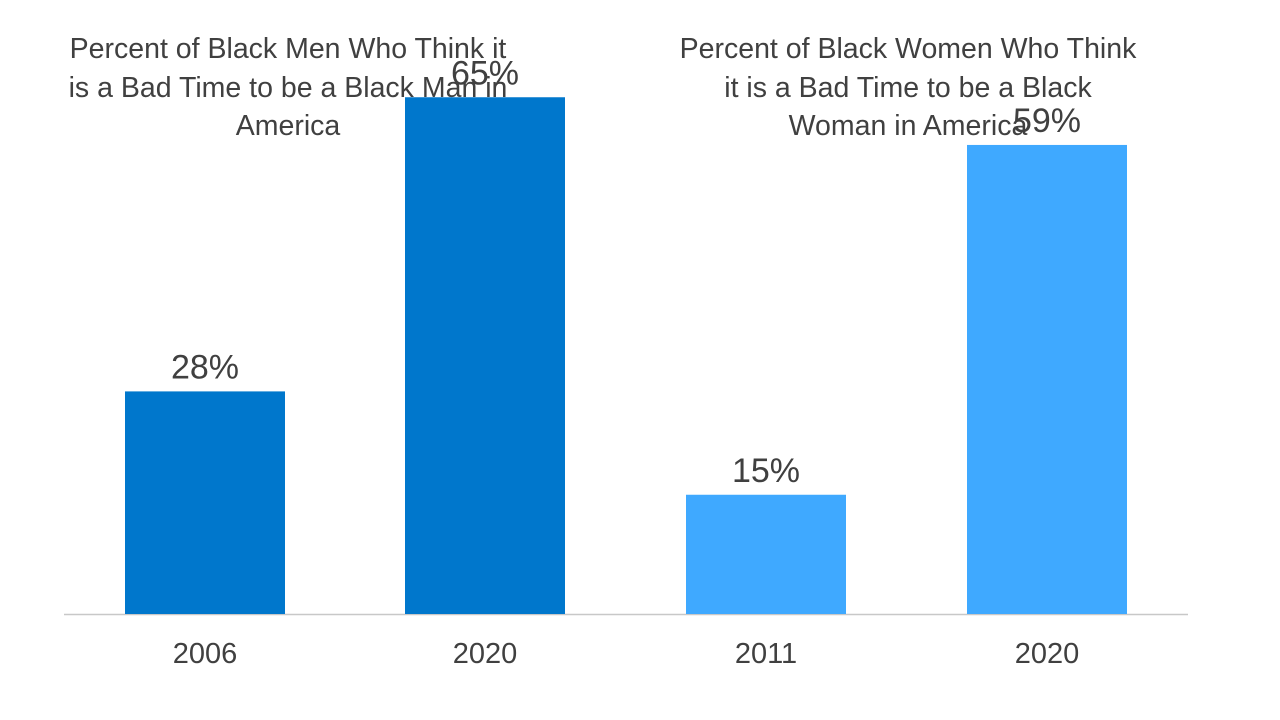 The width and height of the screenshot is (1280, 720). Describe the element at coordinates (485, 654) in the screenshot. I see `x-tick-label-0-2020: 2020` at that location.